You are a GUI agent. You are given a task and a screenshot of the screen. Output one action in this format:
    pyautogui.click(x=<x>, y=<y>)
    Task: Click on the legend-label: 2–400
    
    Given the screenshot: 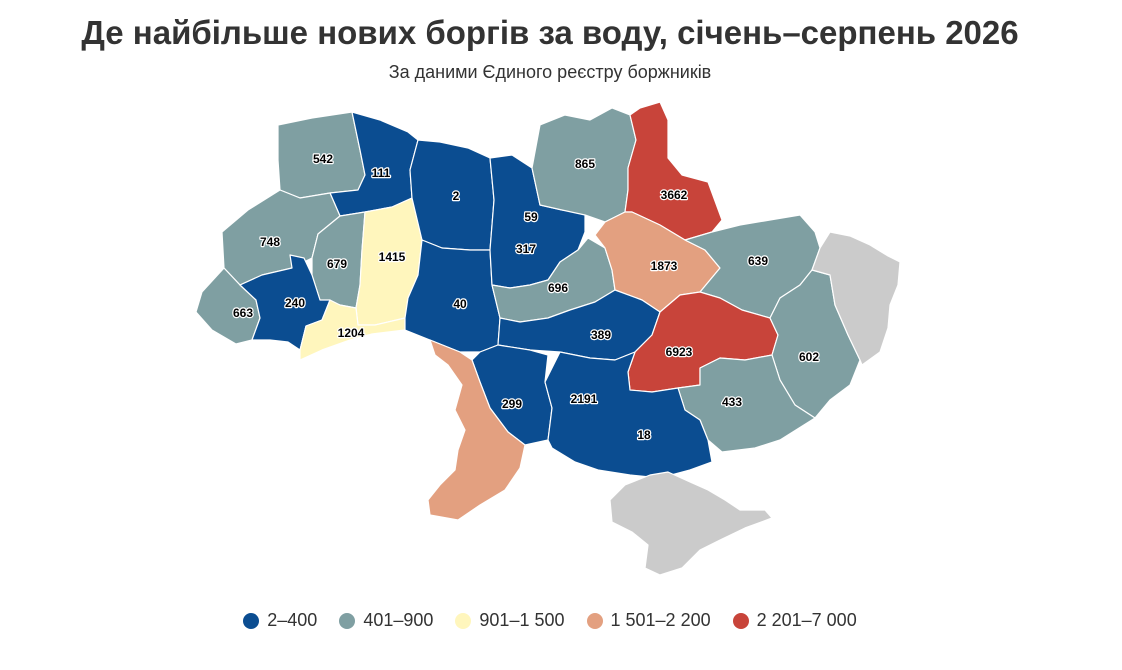 What is the action you would take?
    pyautogui.click(x=292, y=620)
    